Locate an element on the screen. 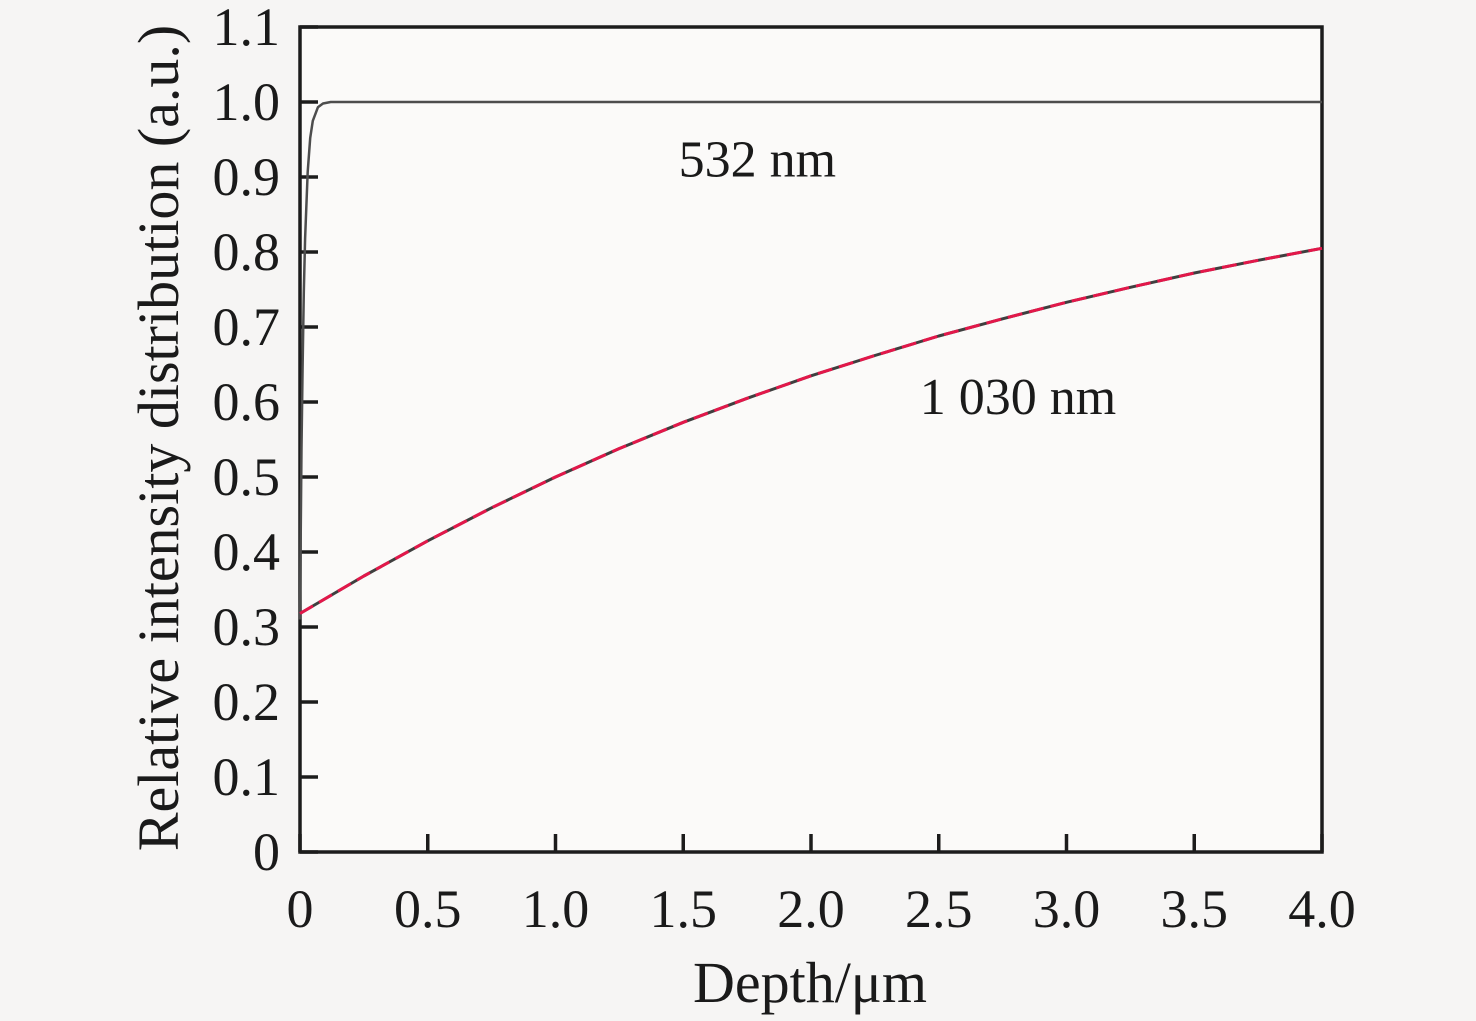  y-tick-label: 0.1 is located at coordinates (247, 777).